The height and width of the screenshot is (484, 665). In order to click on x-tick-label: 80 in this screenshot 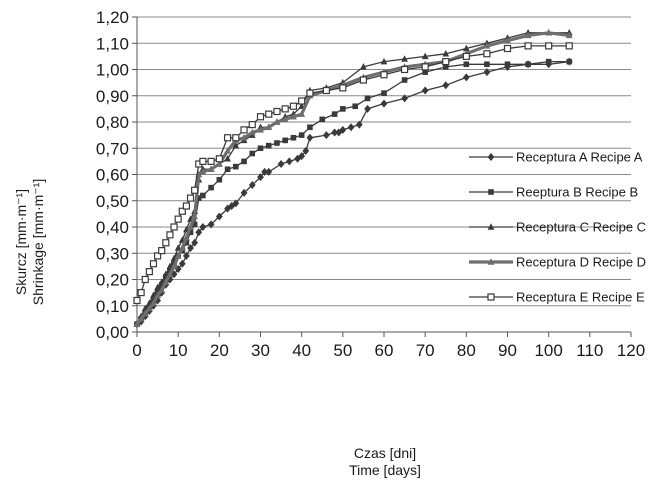, I will do `click(466, 350)`.